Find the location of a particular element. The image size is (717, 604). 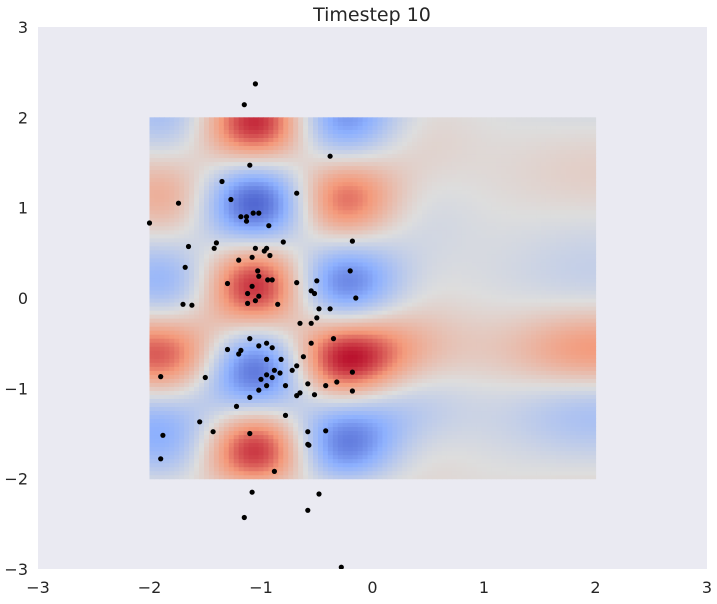

x-tick-label: −3 is located at coordinates (38, 587).